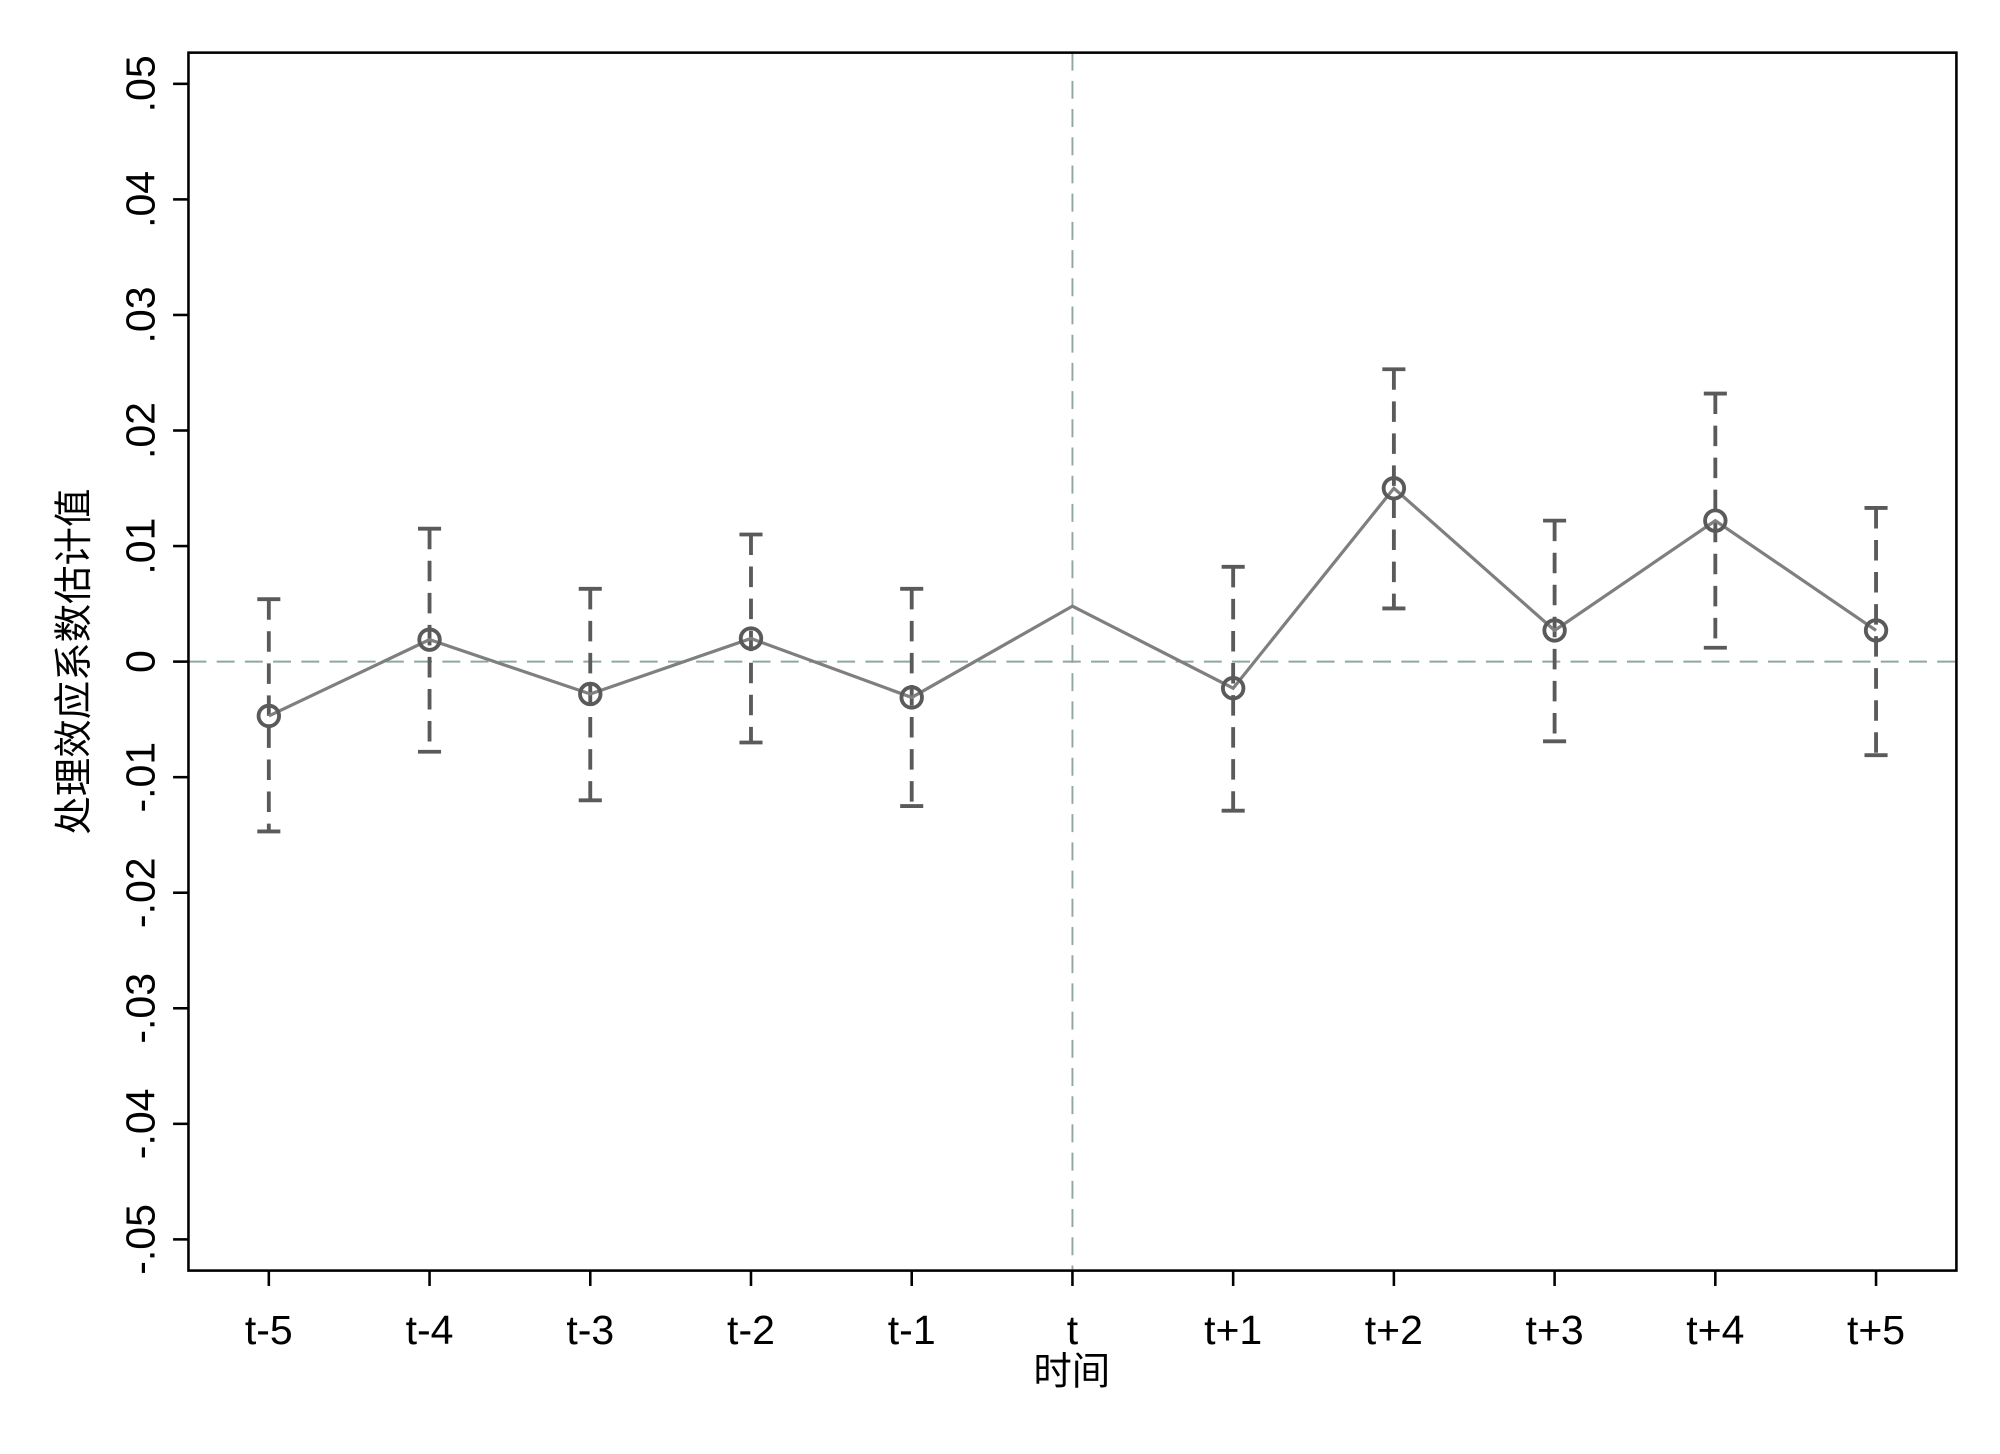 This screenshot has height=1454, width=2000. Describe the element at coordinates (140, 314) in the screenshot. I see `y-tick-label: .03` at that location.